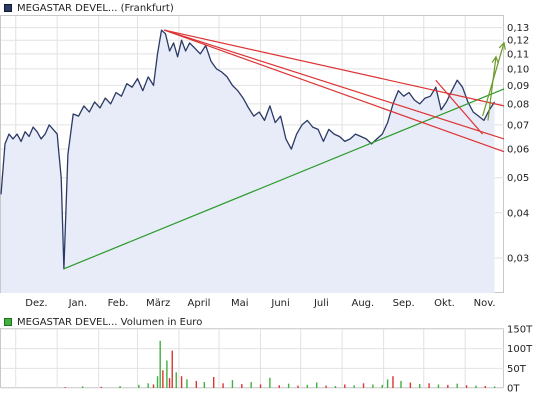 This screenshot has height=405, width=554. I want to click on volume-legend-label: MEGASTAR DEVEL... Volumen in Euro, so click(110, 322).